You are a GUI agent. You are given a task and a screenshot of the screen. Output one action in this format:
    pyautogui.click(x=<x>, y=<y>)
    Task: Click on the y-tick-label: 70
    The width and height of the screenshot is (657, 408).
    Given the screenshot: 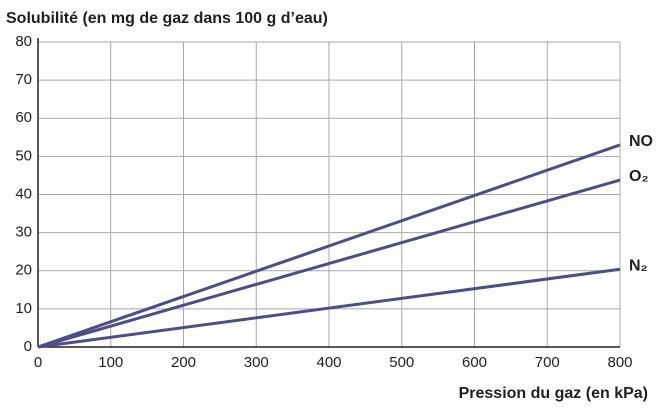 What is the action you would take?
    pyautogui.click(x=23, y=79)
    